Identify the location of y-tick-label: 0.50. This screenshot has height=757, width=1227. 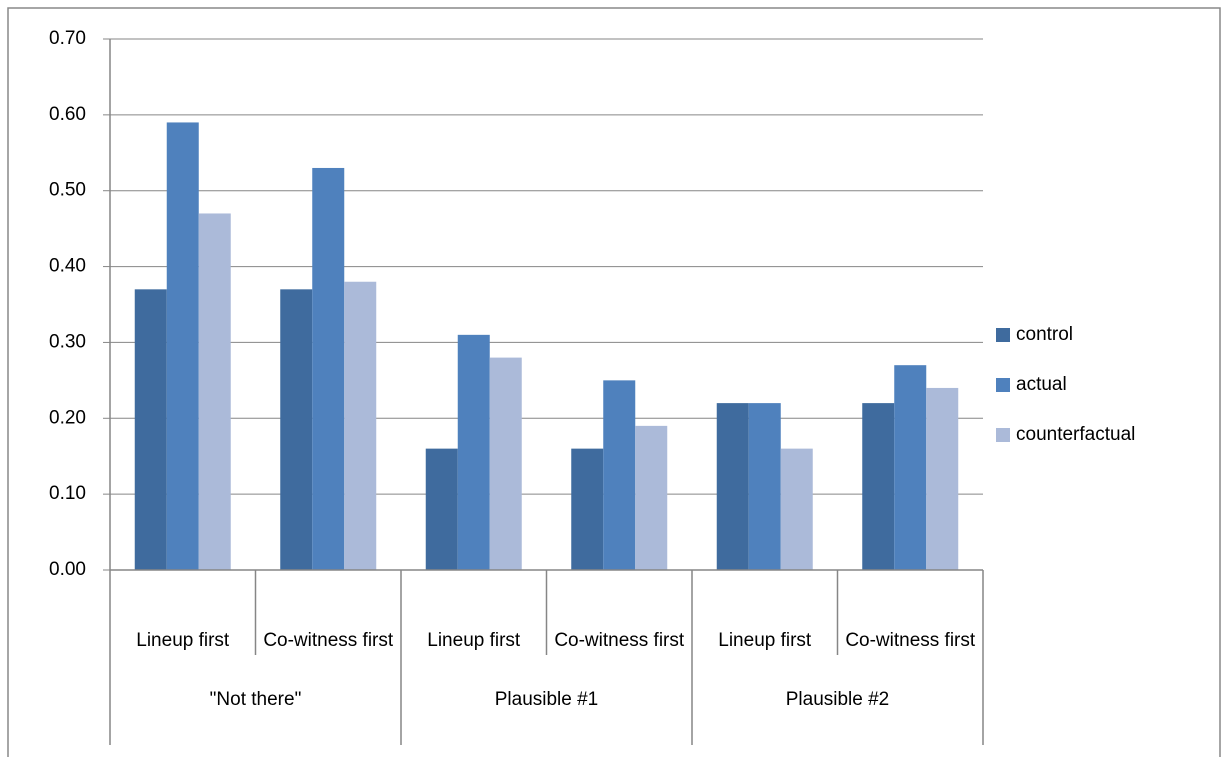
(67, 190).